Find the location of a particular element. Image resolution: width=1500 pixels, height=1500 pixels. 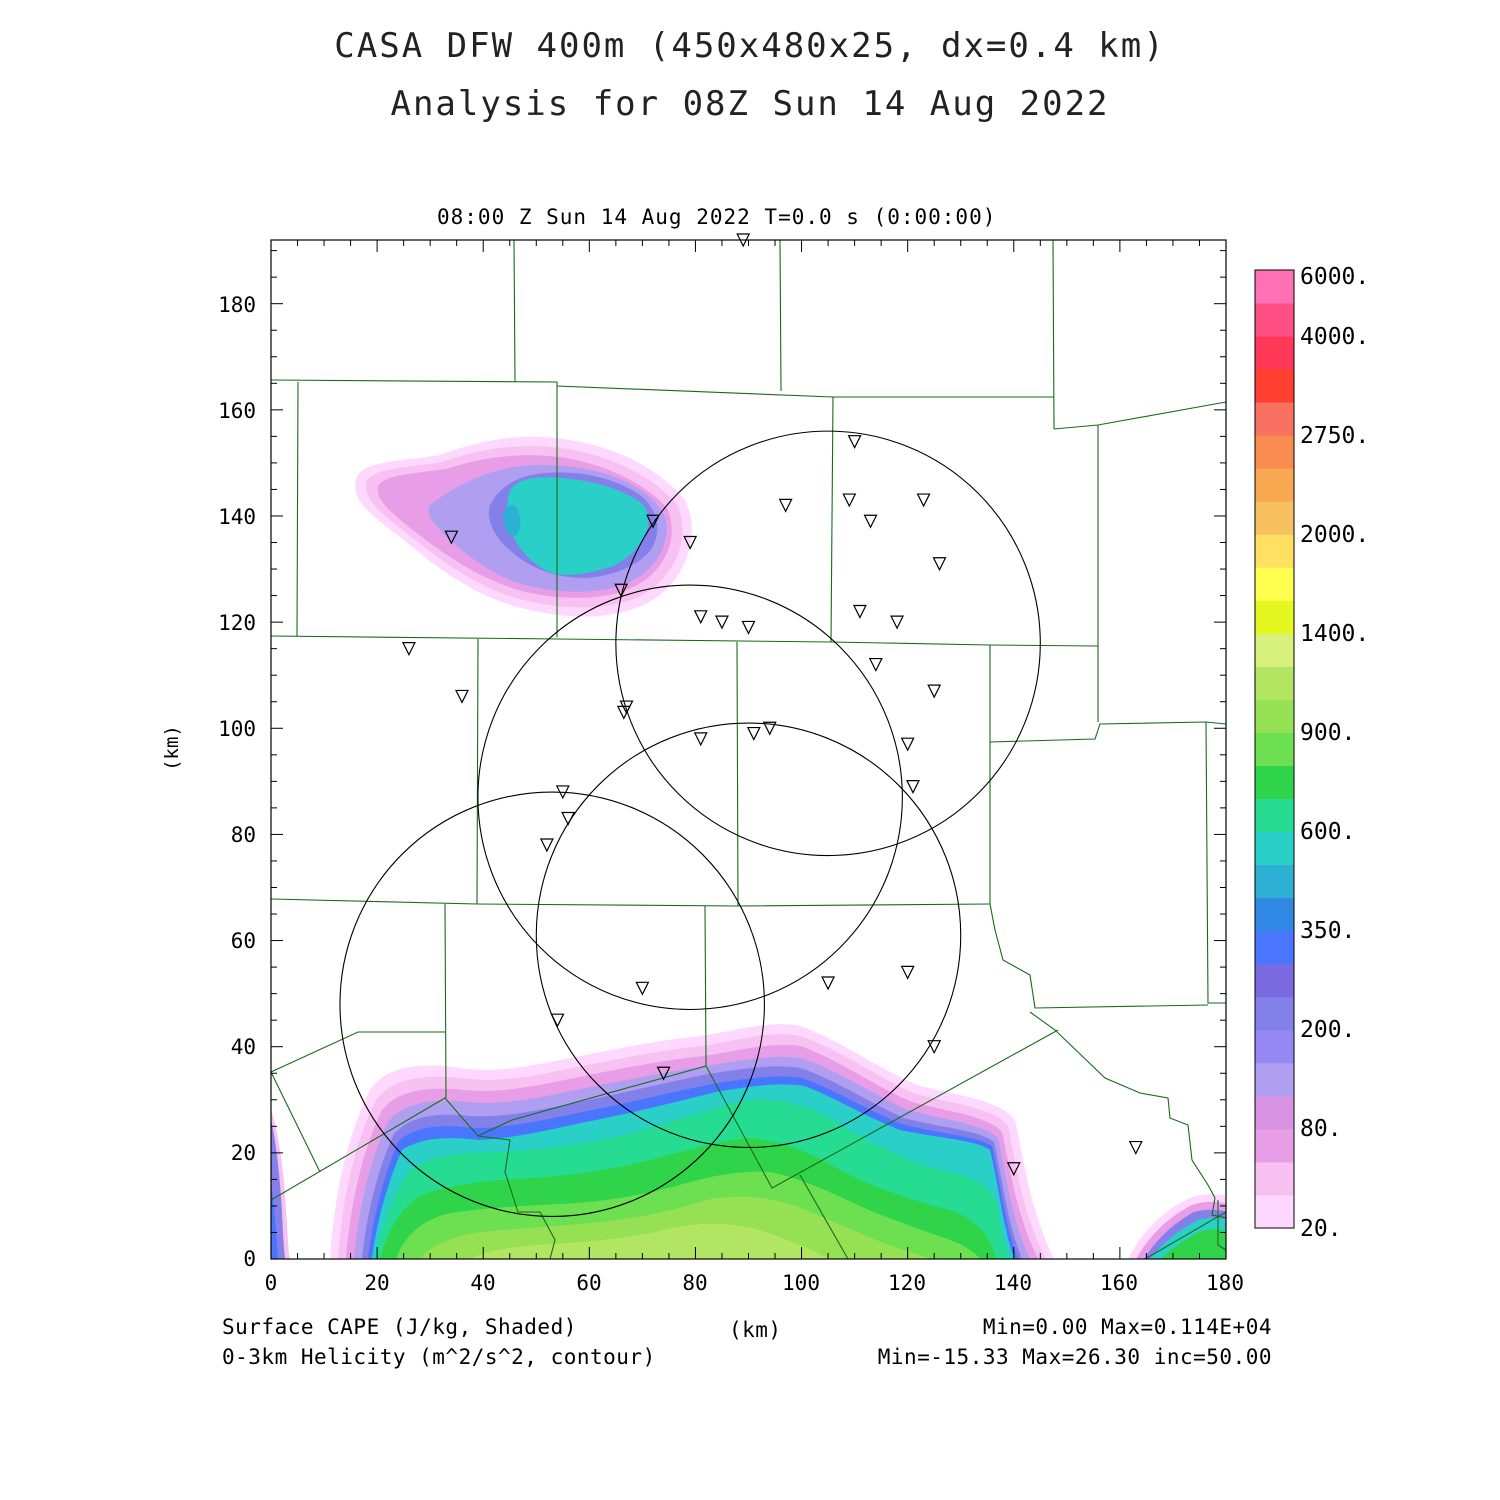

cape-blob-southeast is located at coordinates (1177, 1226).